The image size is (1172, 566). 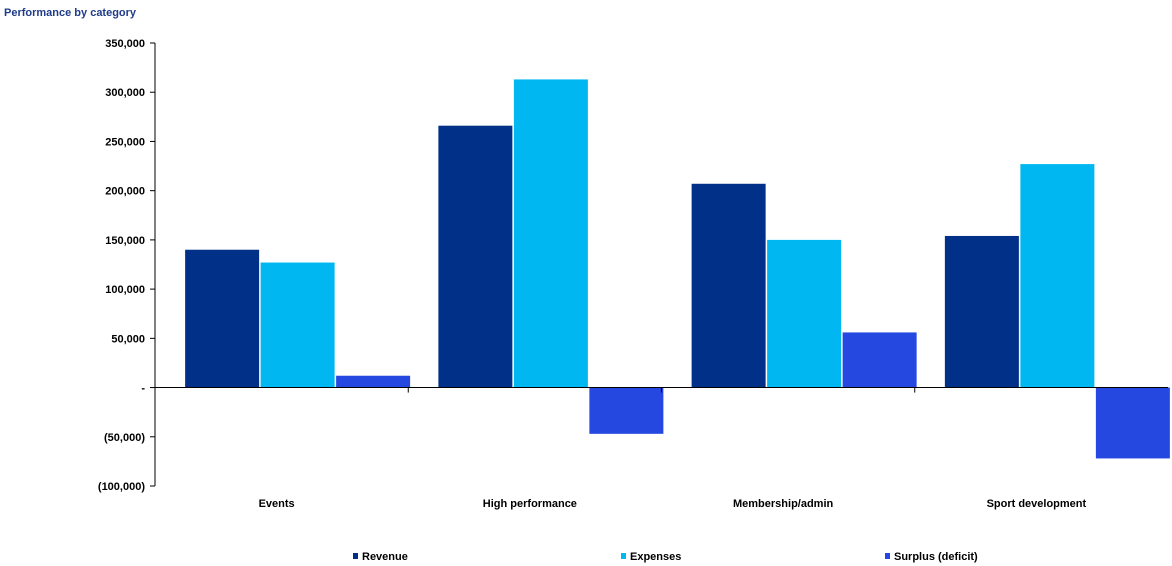 What do you see at coordinates (70, 13) in the screenshot?
I see `chart-title: Performance by category` at bounding box center [70, 13].